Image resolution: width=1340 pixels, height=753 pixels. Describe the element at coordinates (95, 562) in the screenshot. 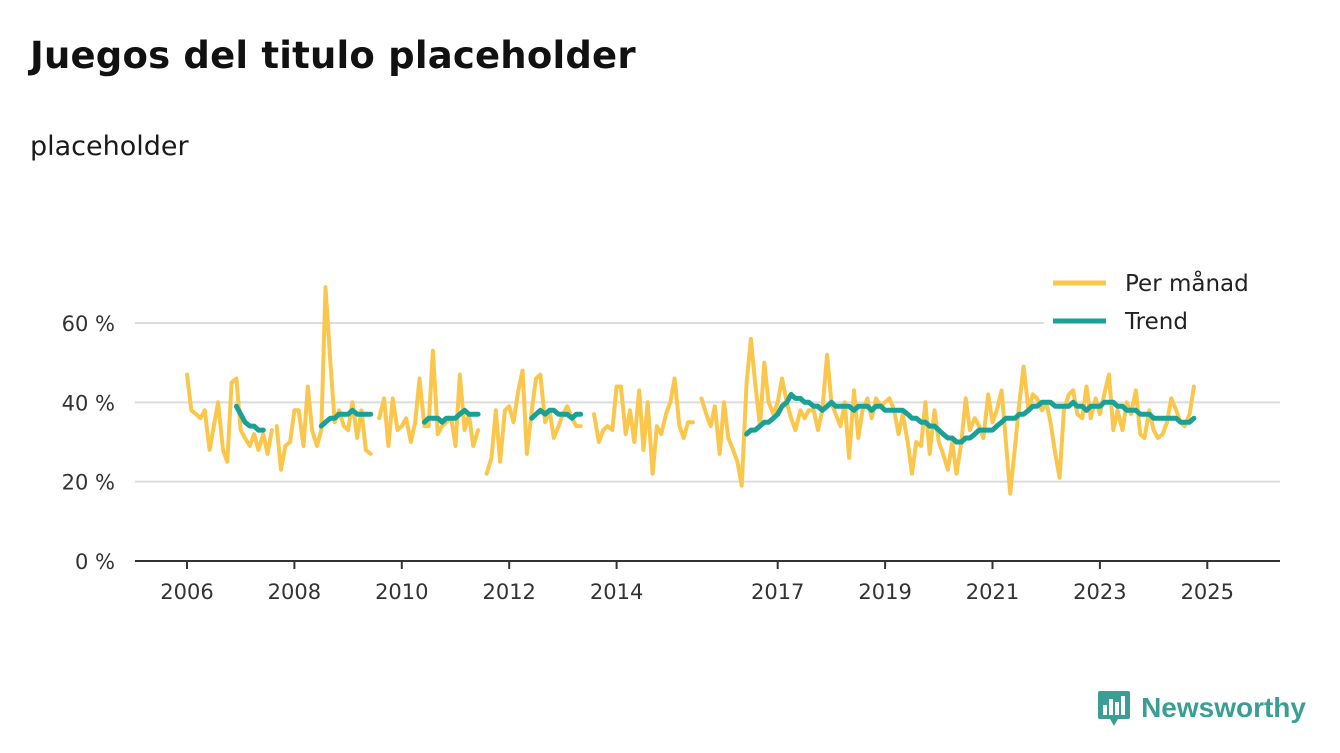

I see `y-tick-label: 0 %` at that location.